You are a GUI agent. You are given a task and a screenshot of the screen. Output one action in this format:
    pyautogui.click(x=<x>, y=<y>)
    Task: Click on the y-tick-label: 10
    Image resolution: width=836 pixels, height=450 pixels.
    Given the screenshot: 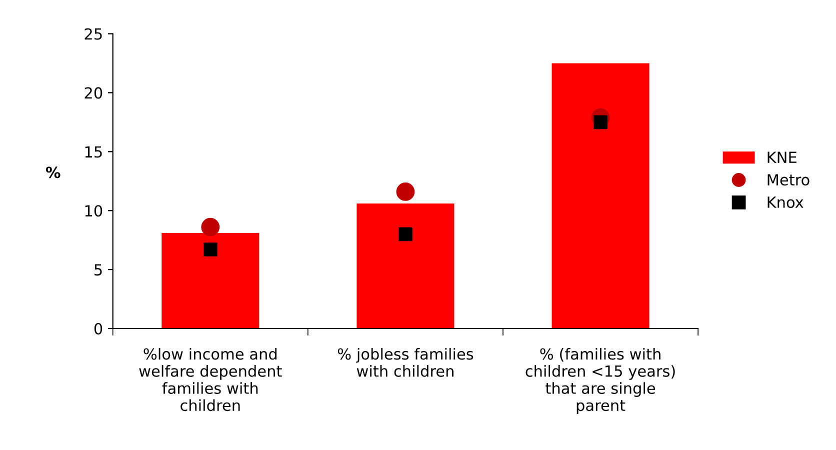 What is the action you would take?
    pyautogui.click(x=93, y=211)
    